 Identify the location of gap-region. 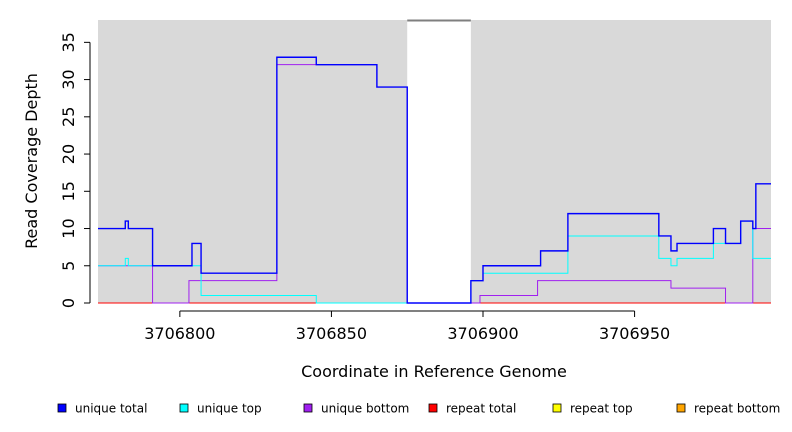
(439, 161).